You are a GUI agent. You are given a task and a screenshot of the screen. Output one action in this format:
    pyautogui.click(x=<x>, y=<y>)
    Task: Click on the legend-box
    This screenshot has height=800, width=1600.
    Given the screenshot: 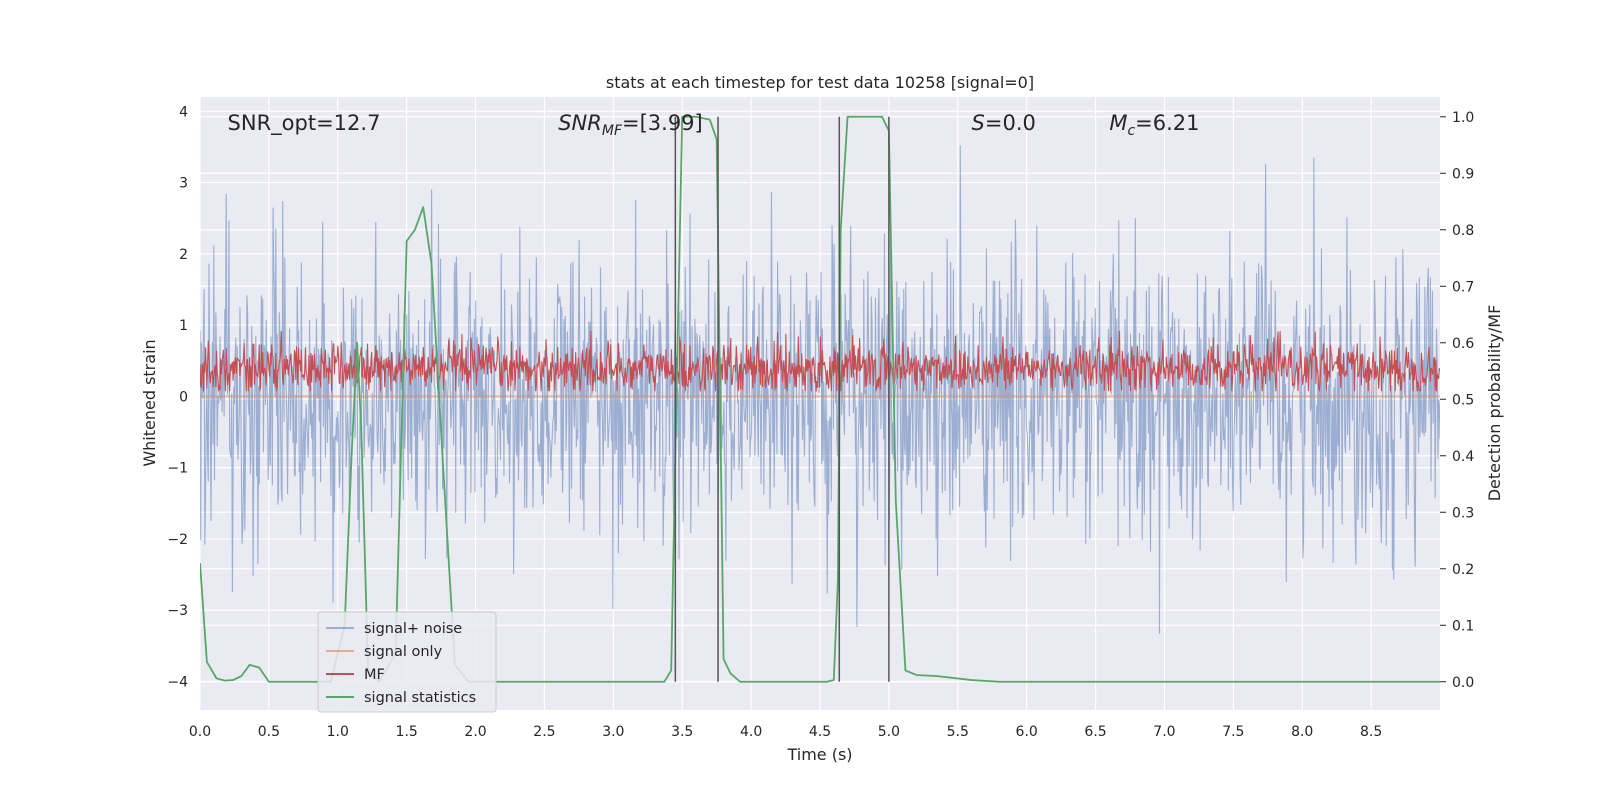 What is the action you would take?
    pyautogui.click(x=407, y=662)
    